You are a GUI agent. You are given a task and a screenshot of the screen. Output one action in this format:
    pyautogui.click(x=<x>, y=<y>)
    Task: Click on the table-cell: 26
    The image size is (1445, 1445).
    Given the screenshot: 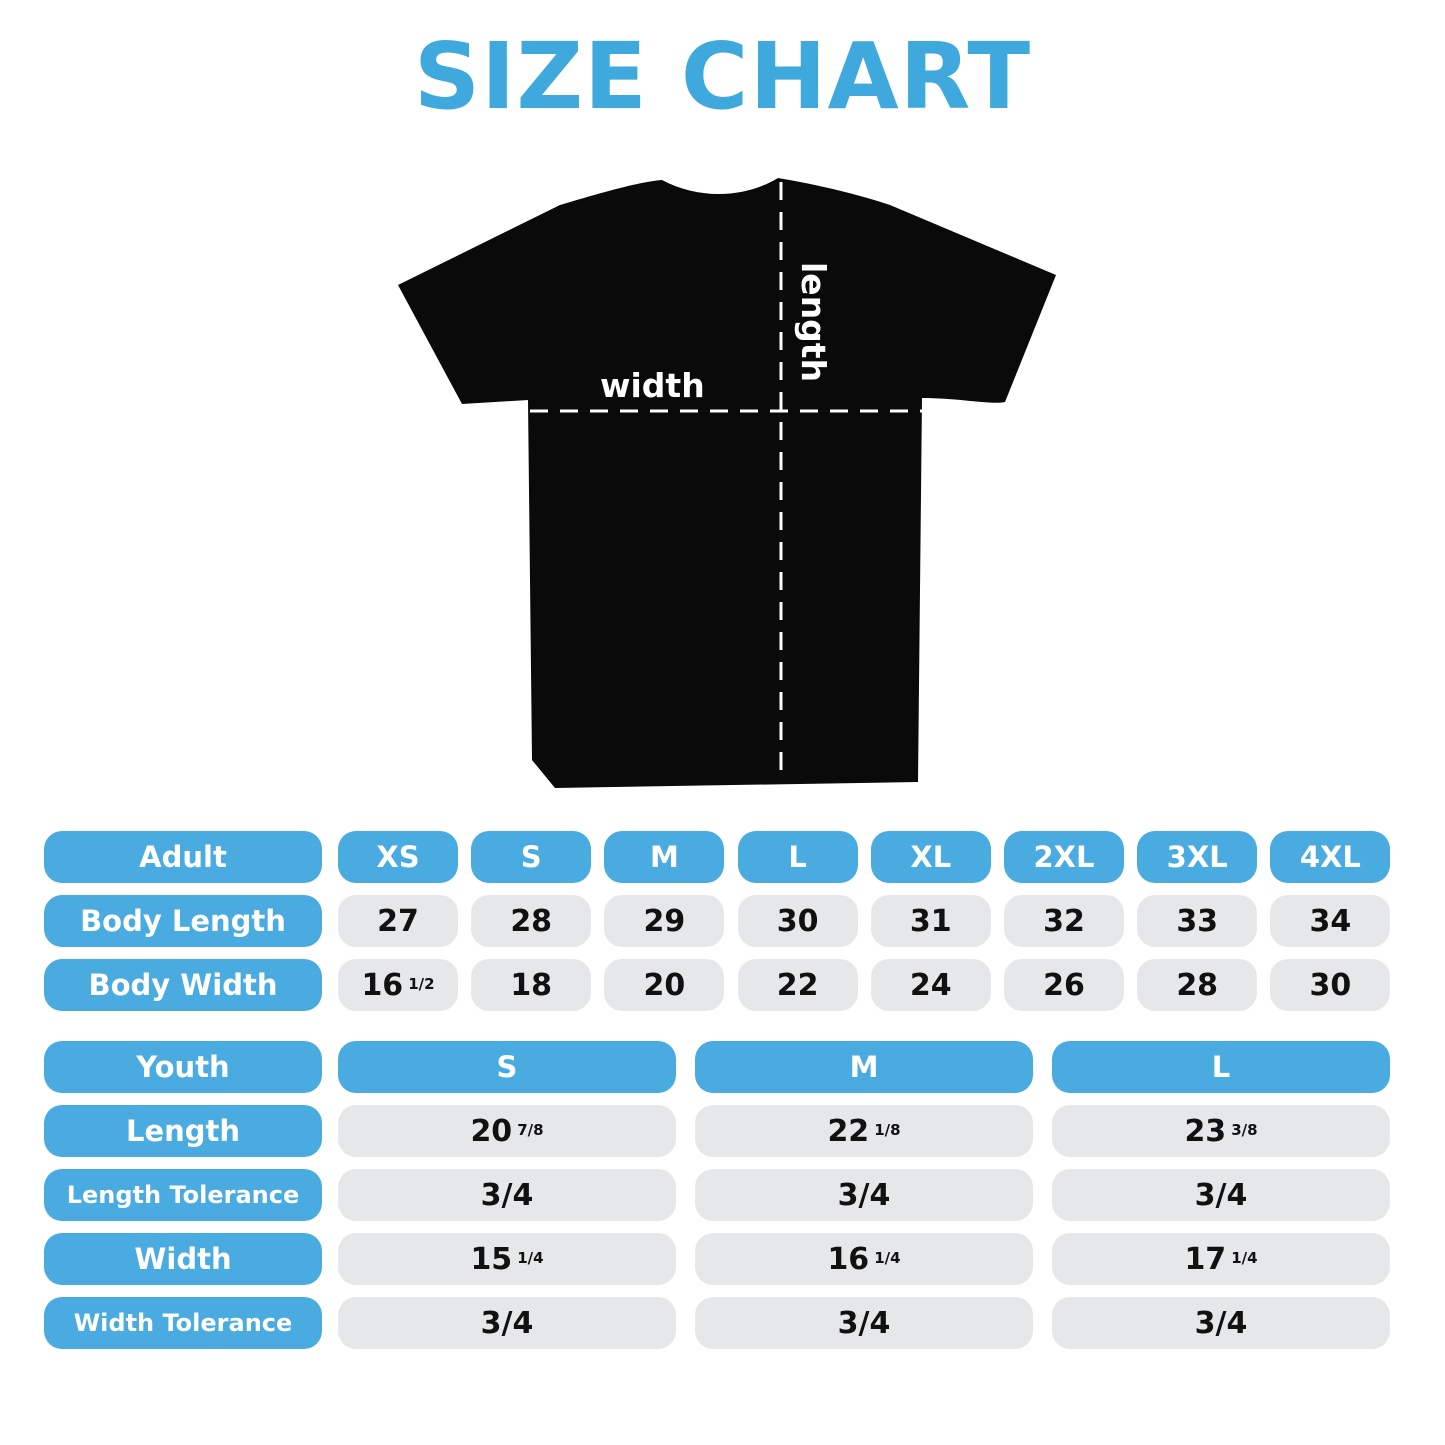 What is the action you would take?
    pyautogui.click(x=1064, y=985)
    